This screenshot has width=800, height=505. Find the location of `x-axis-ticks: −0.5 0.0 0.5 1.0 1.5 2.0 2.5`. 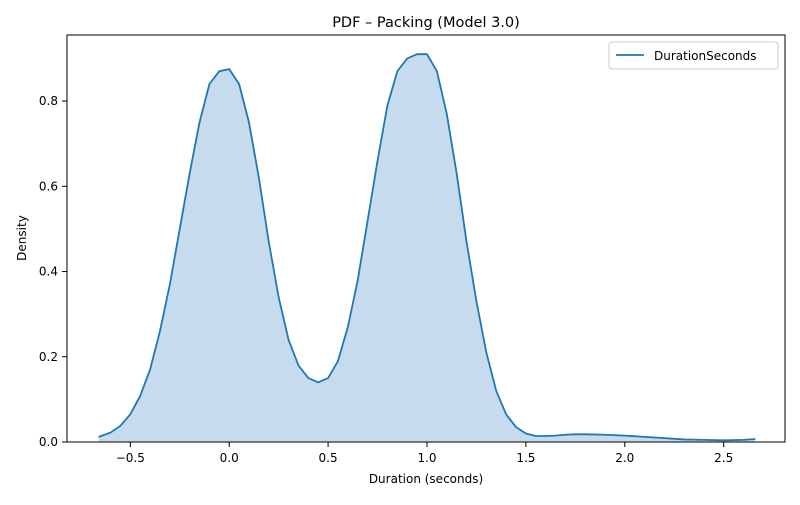

x-axis-ticks: −0.5 0.0 0.5 1.0 1.5 2.0 2.5 is located at coordinates (424, 453).